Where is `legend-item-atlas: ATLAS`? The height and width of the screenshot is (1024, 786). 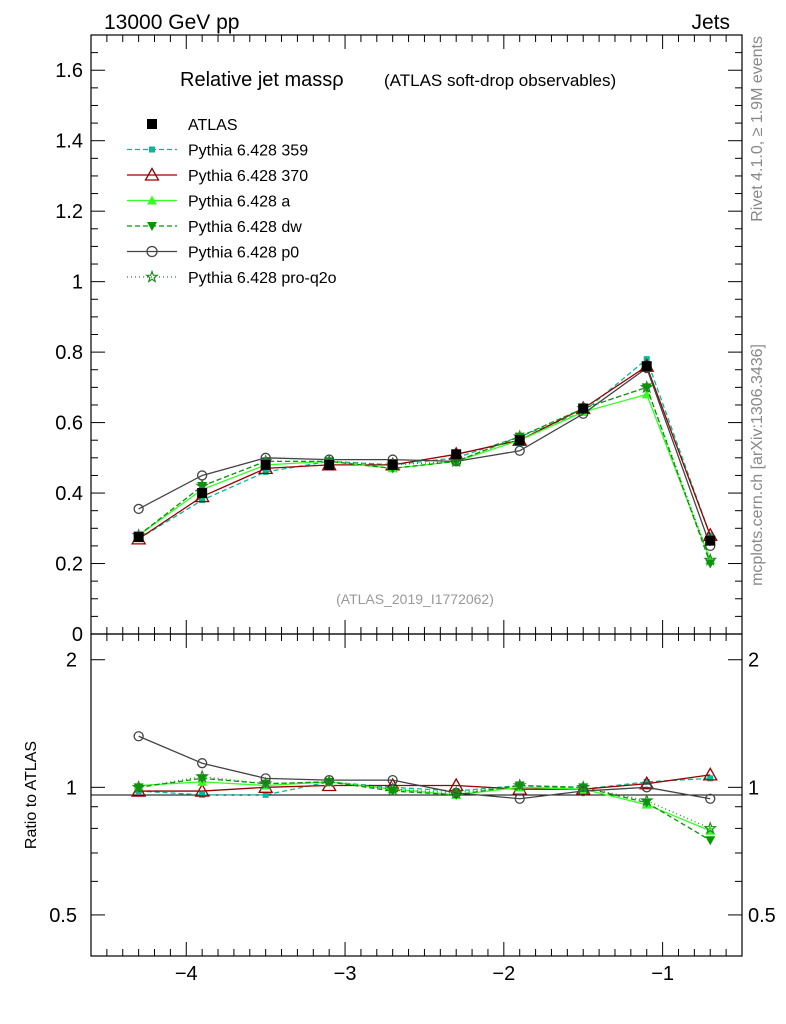 legend-item-atlas: ATLAS is located at coordinates (192, 125).